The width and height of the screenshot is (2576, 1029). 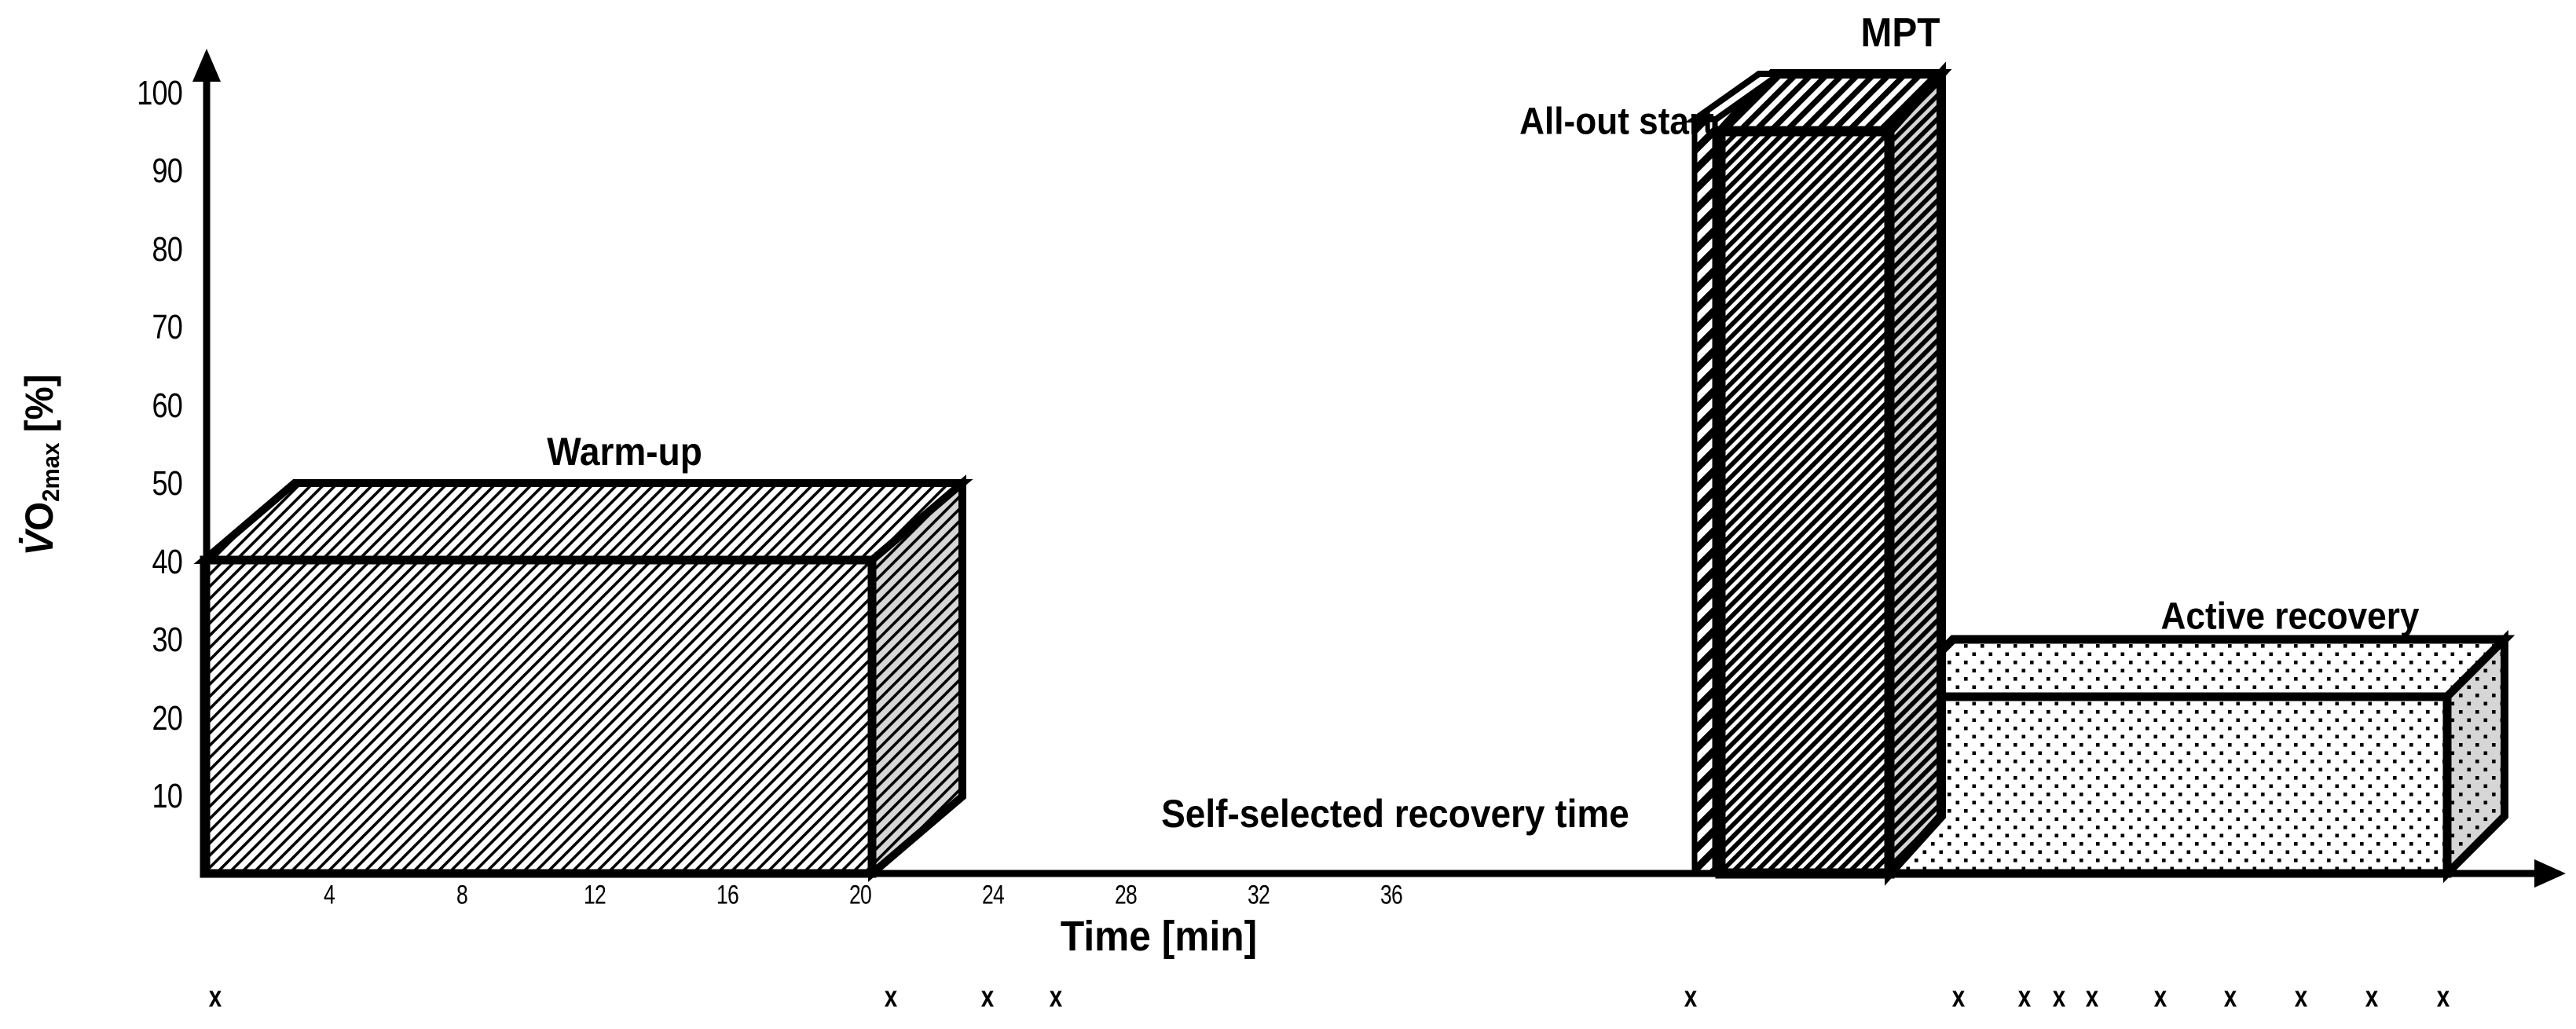 What do you see at coordinates (861, 895) in the screenshot?
I see `x-tick-20: 20` at bounding box center [861, 895].